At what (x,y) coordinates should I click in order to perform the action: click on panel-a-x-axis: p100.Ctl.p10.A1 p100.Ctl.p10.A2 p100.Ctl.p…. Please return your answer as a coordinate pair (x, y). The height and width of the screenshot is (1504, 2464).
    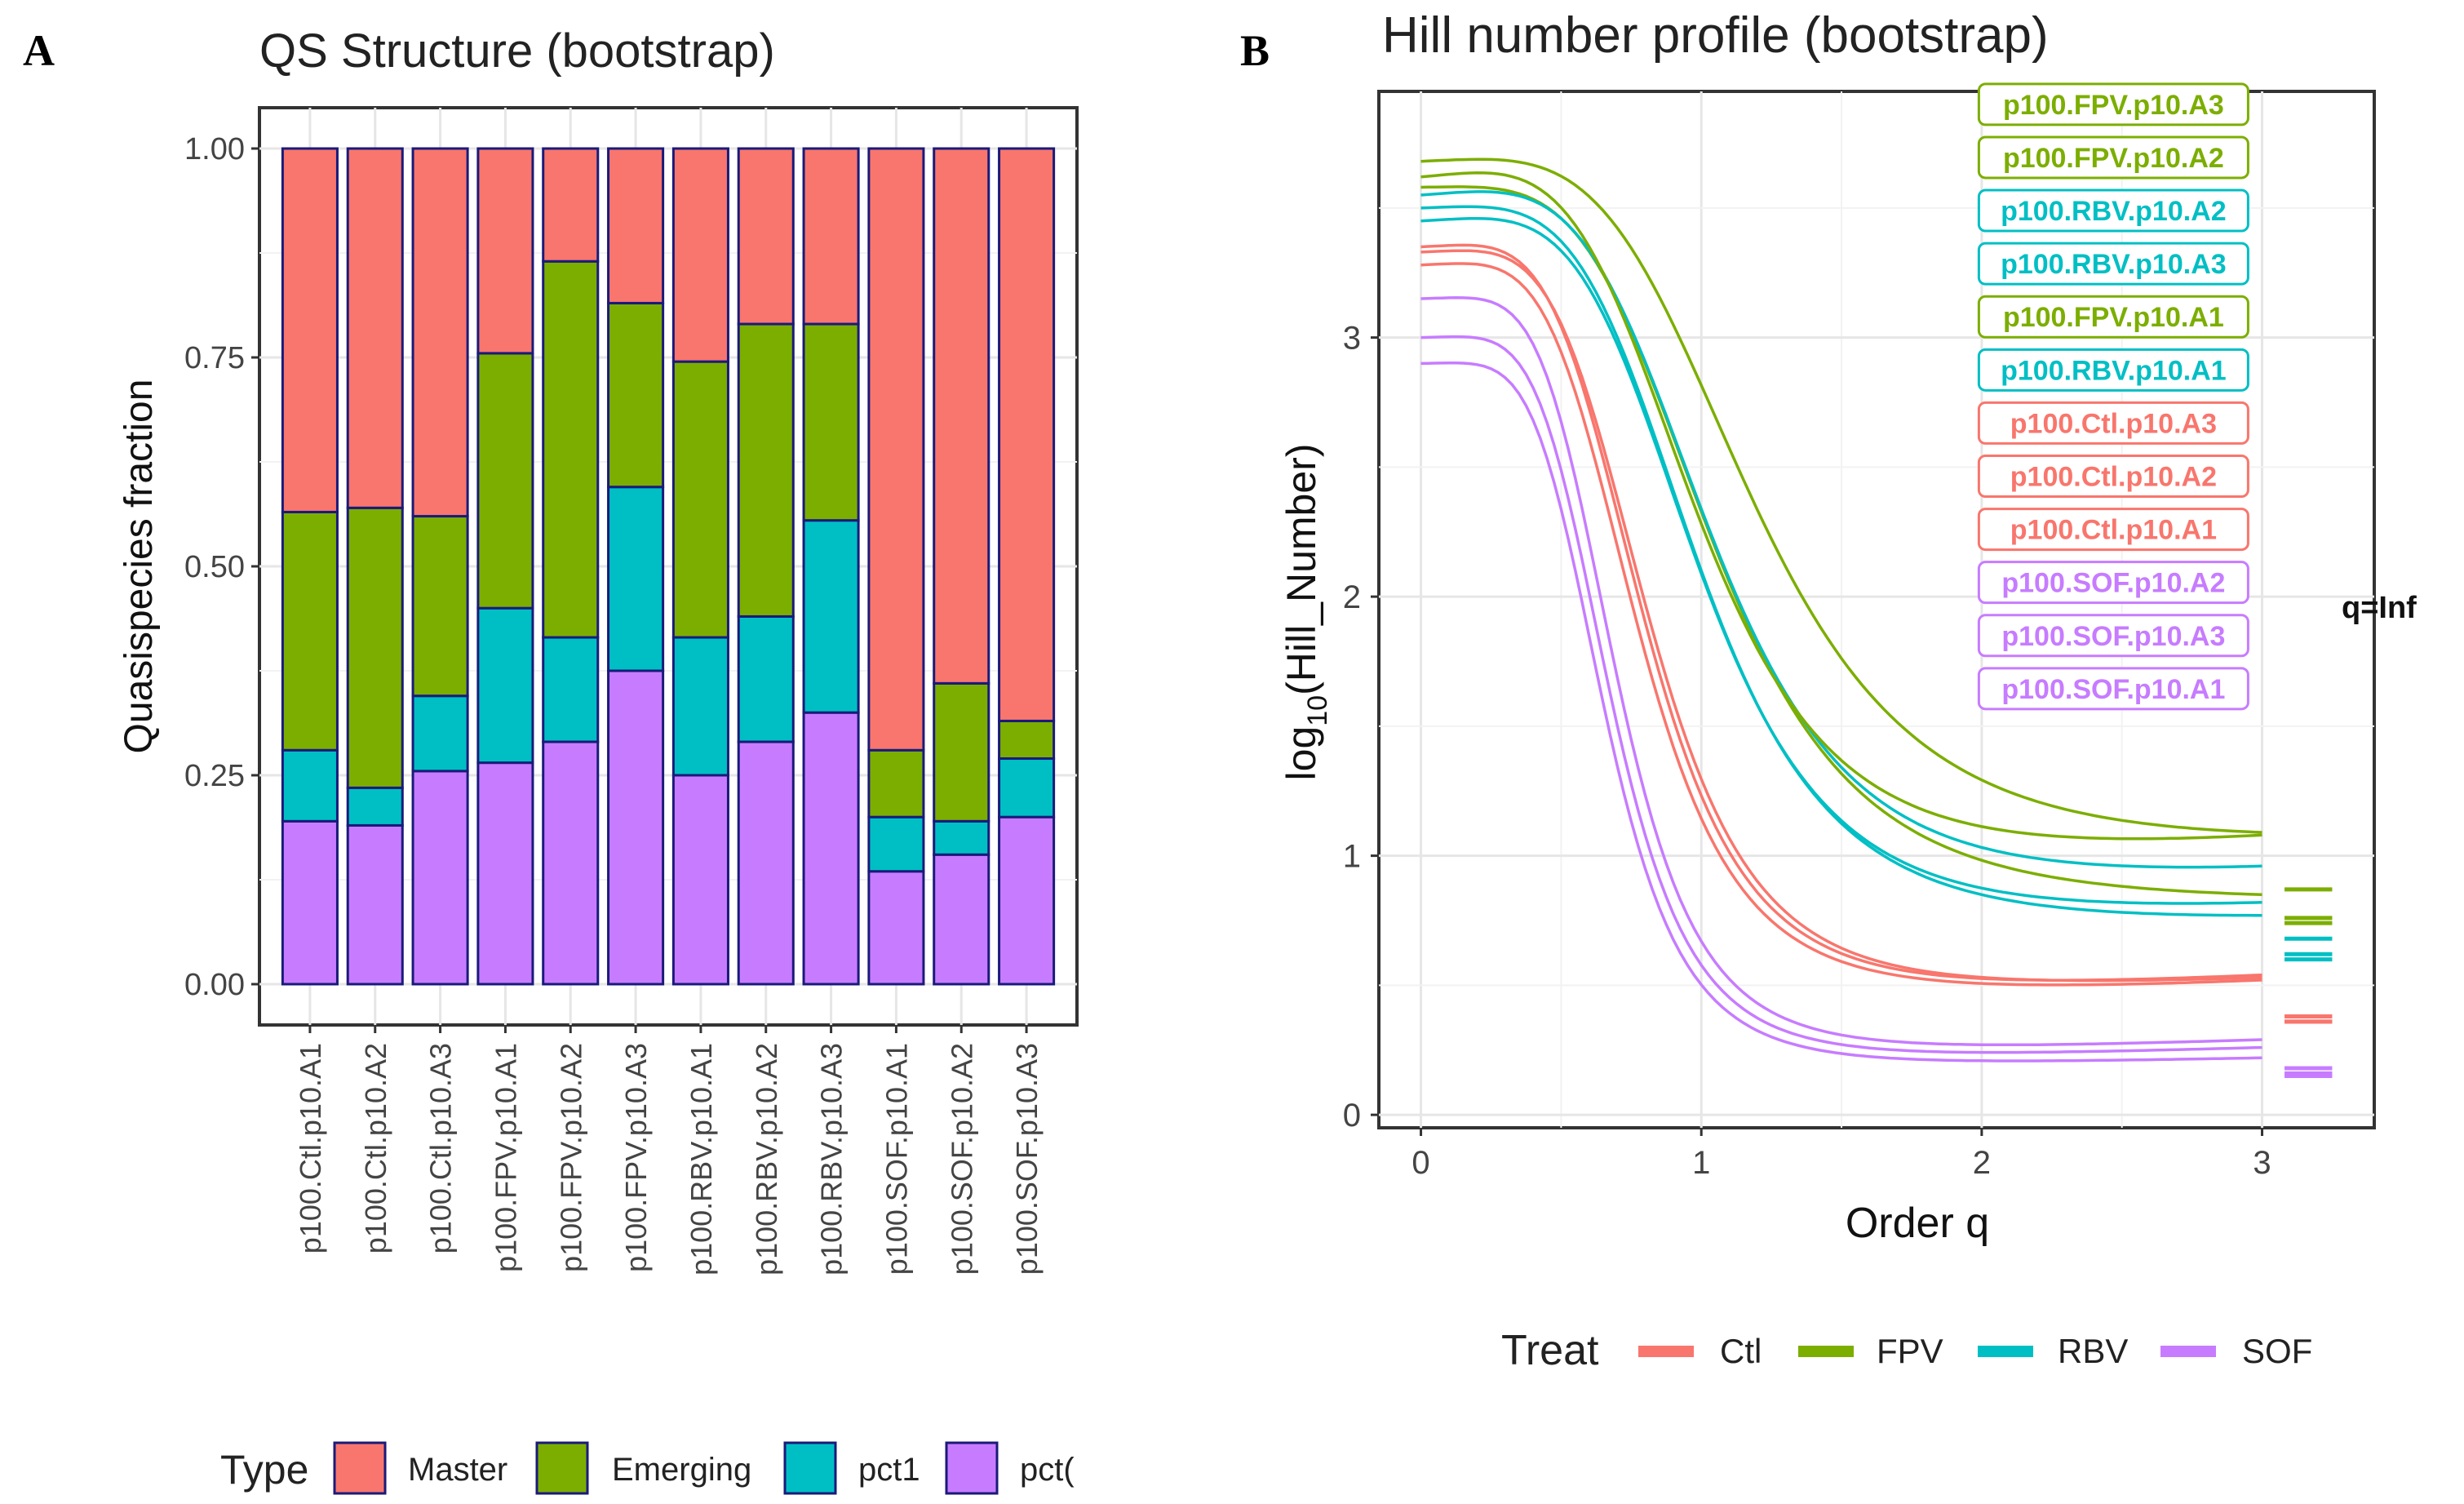
    Looking at the image, I should click on (669, 1150).